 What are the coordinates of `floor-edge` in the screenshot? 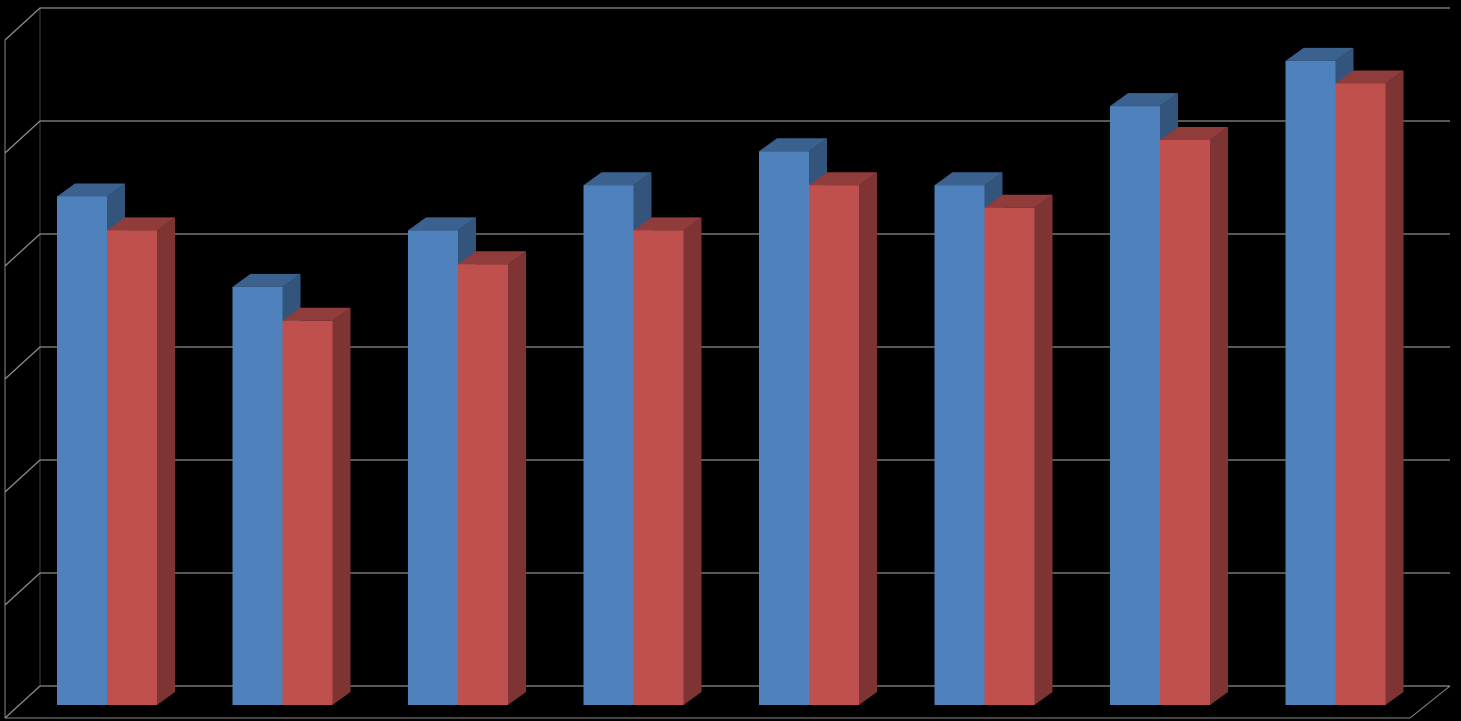 It's located at (728, 702).